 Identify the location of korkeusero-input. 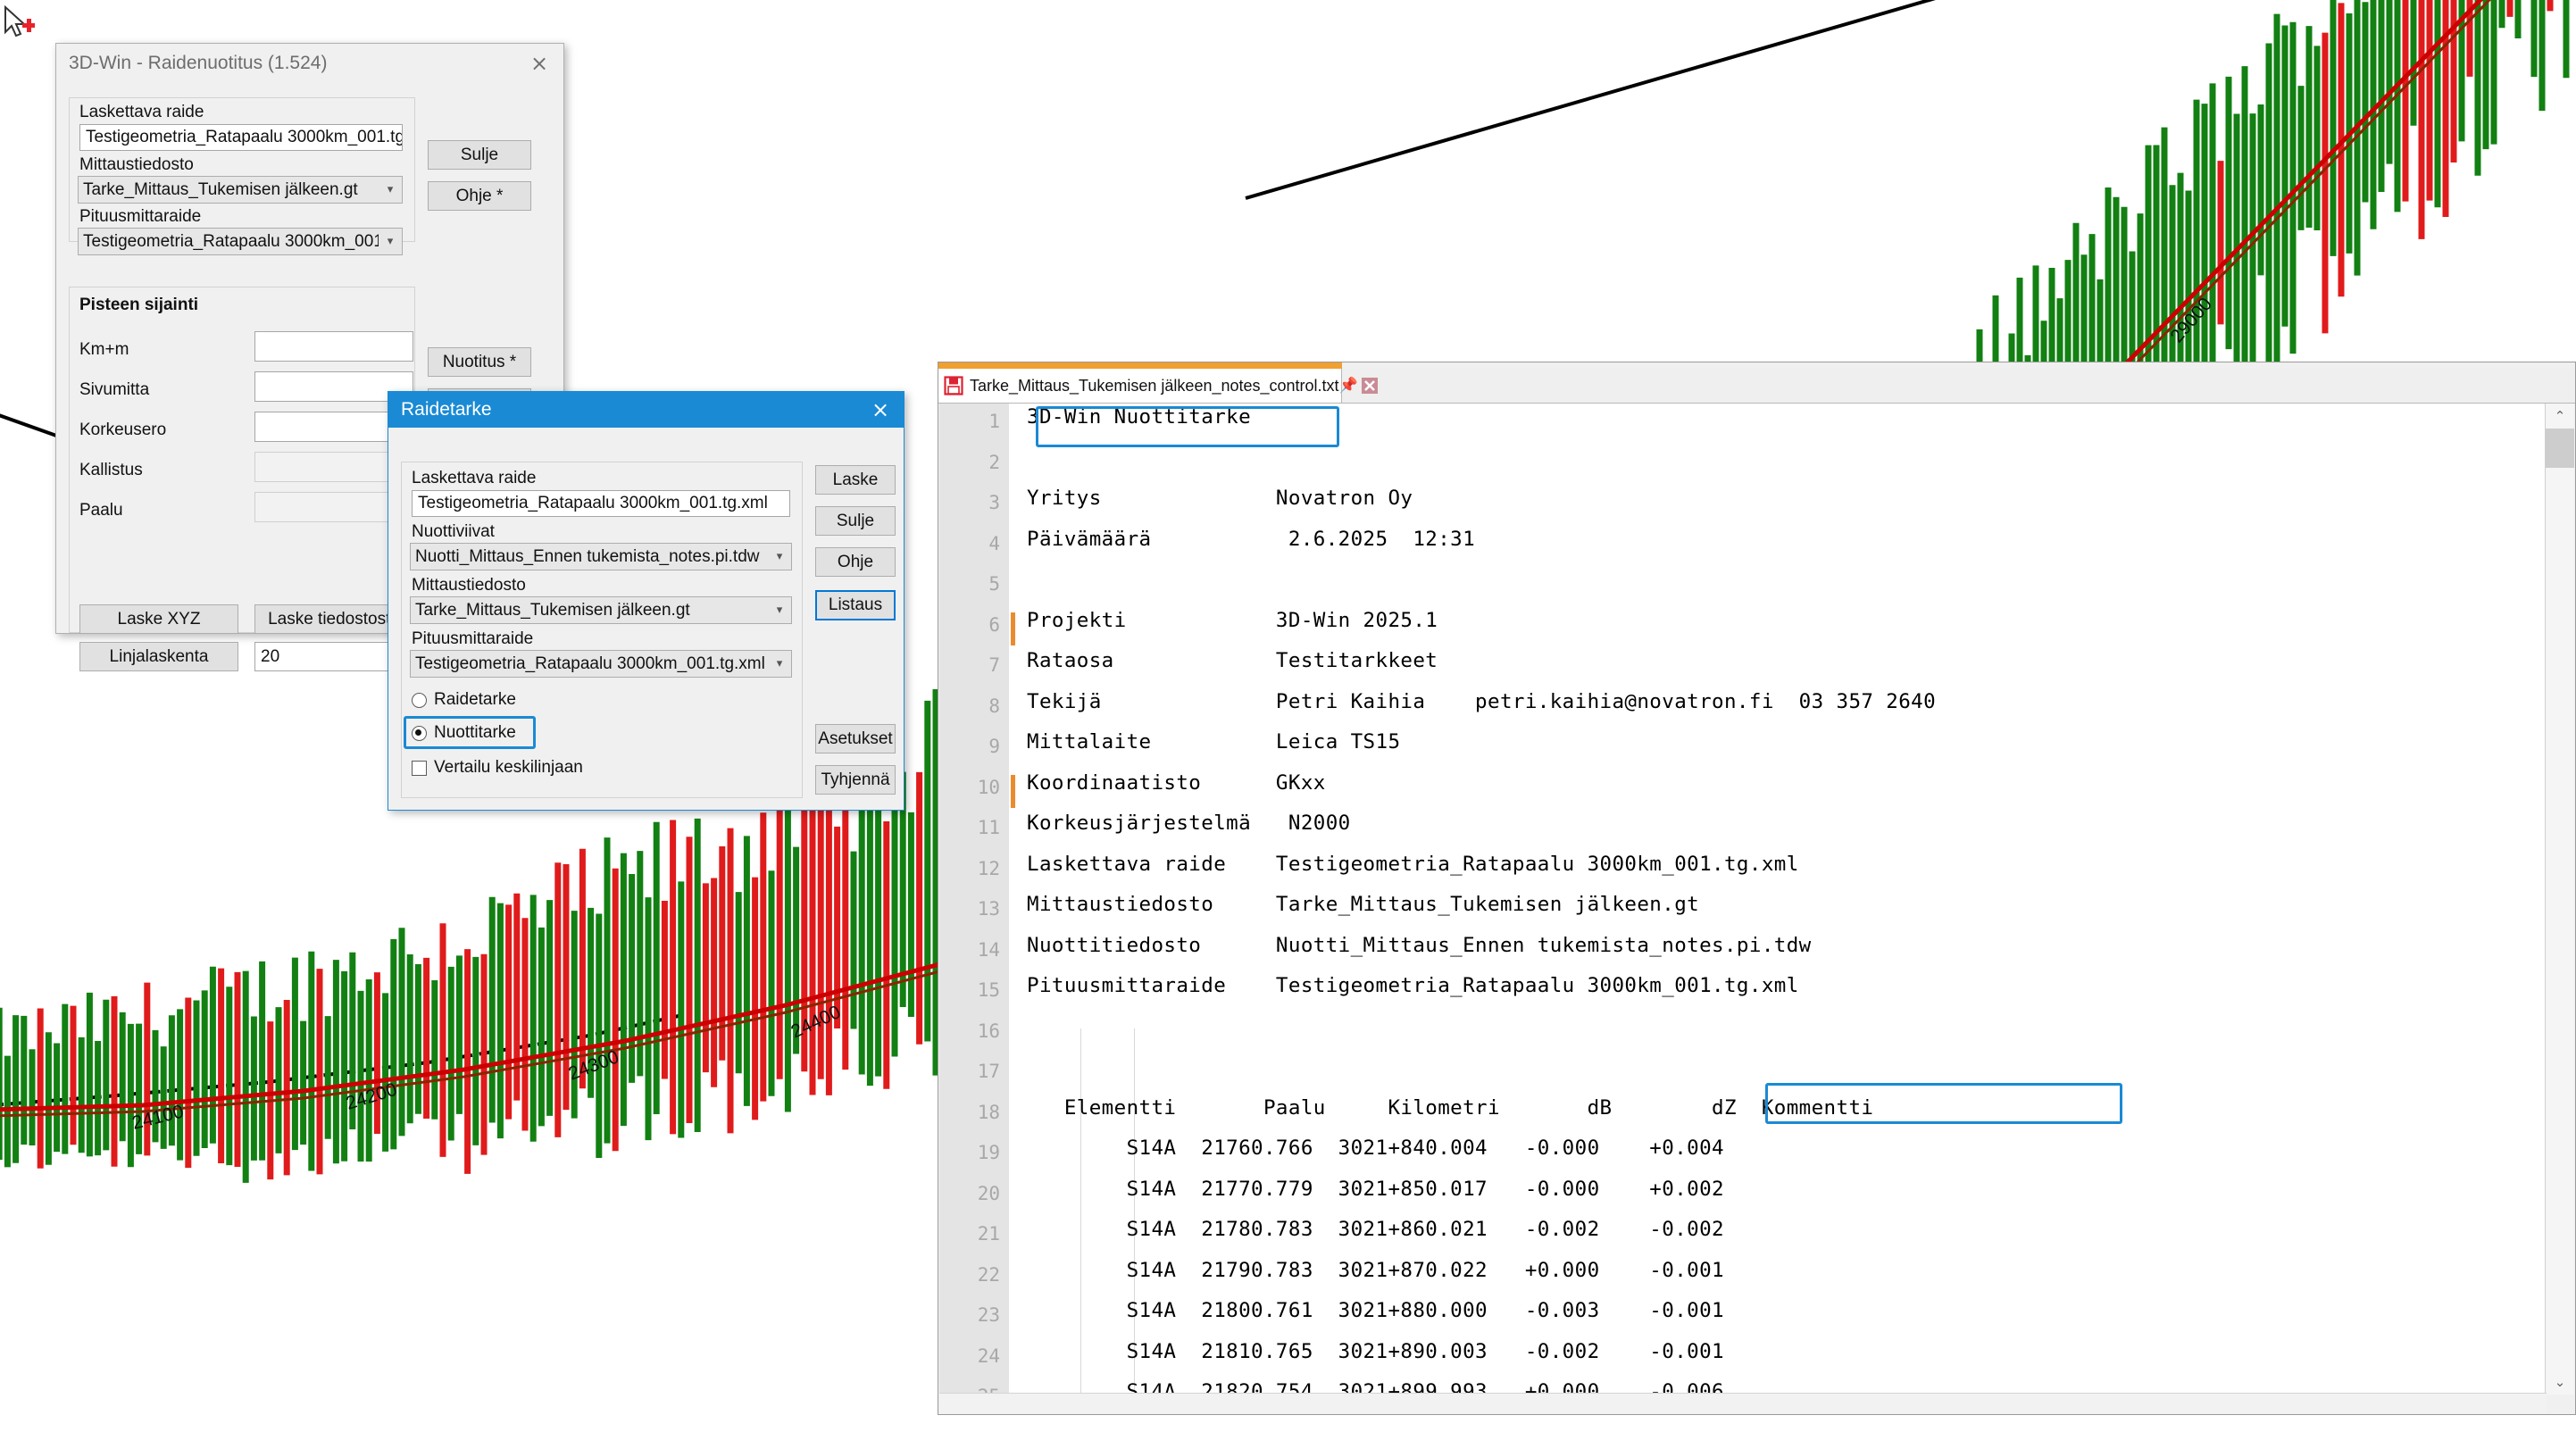
(333, 427).